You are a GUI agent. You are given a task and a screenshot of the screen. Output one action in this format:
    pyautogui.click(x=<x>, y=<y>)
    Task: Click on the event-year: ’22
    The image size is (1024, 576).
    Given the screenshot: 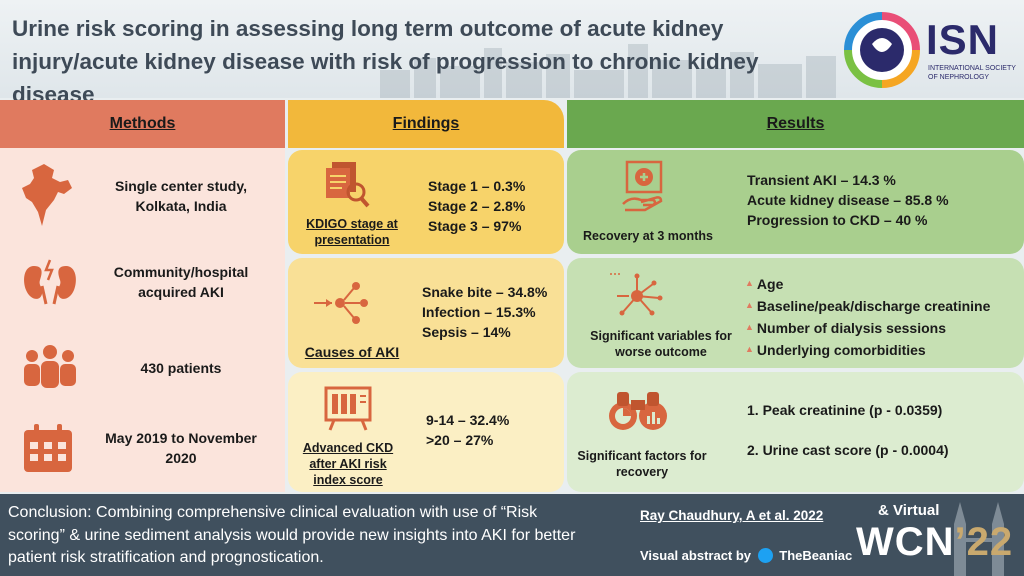 What is the action you would take?
    pyautogui.click(x=984, y=542)
    